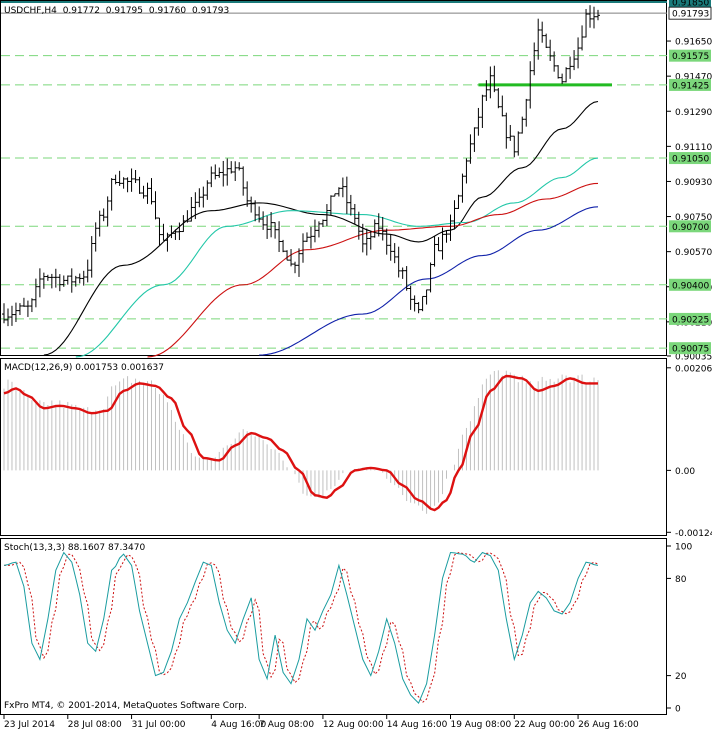 Image resolution: width=712 pixels, height=732 pixels. I want to click on stoch-axis-label: 100, so click(683, 548).